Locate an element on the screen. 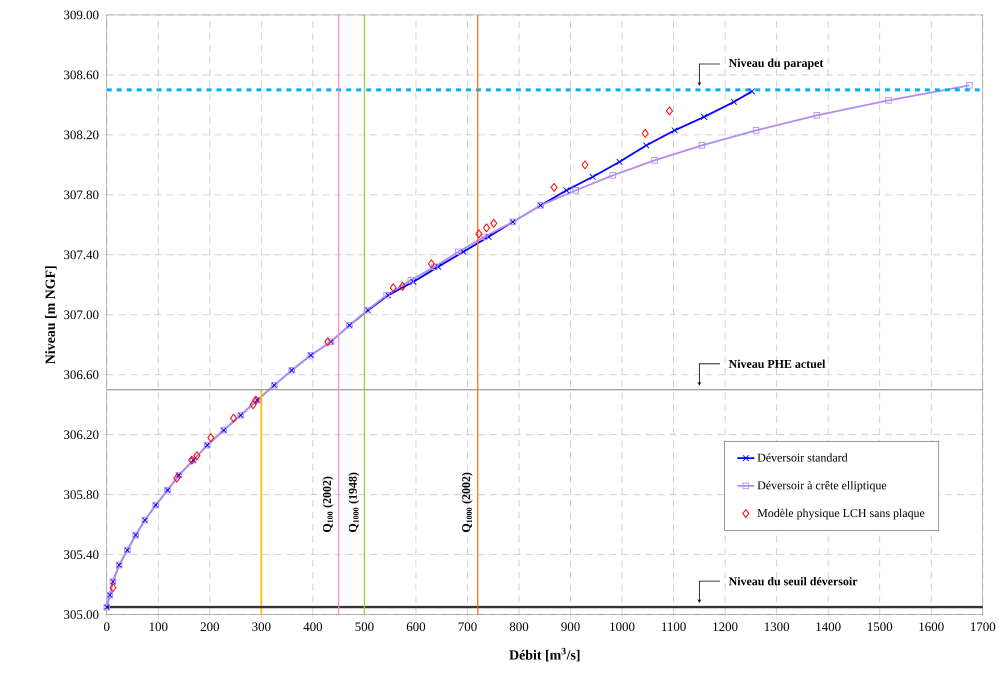  x-tick-label: 1200 is located at coordinates (725, 626).